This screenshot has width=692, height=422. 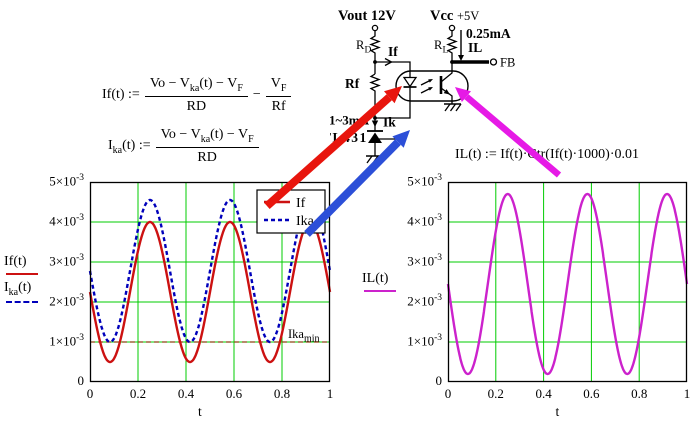 I want to click on formula-ika: Ika(t) := Vo − Vka(t) − VF RD, so click(x=183, y=146).